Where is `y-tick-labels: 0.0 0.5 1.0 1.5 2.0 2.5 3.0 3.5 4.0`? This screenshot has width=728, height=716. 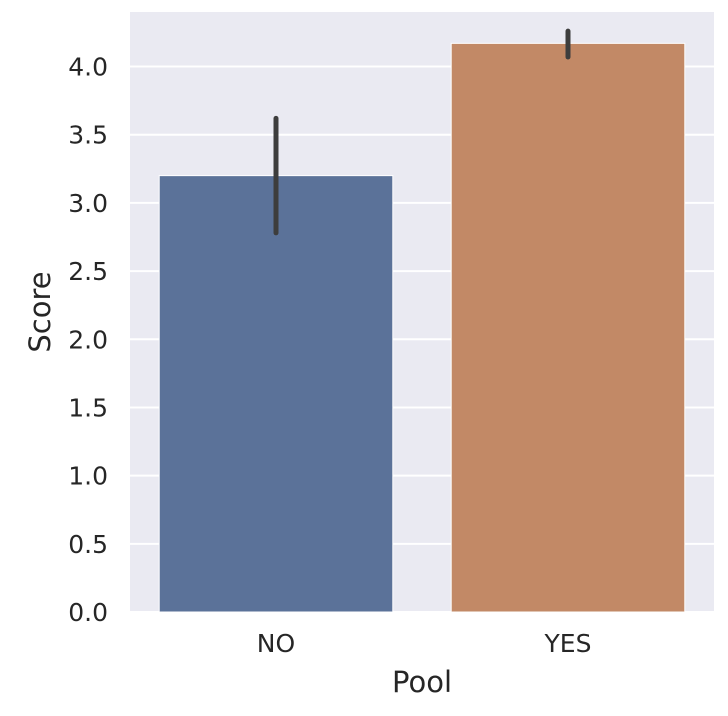 y-tick-labels: 0.0 0.5 1.0 1.5 2.0 2.5 3.0 3.5 4.0 is located at coordinates (88, 340).